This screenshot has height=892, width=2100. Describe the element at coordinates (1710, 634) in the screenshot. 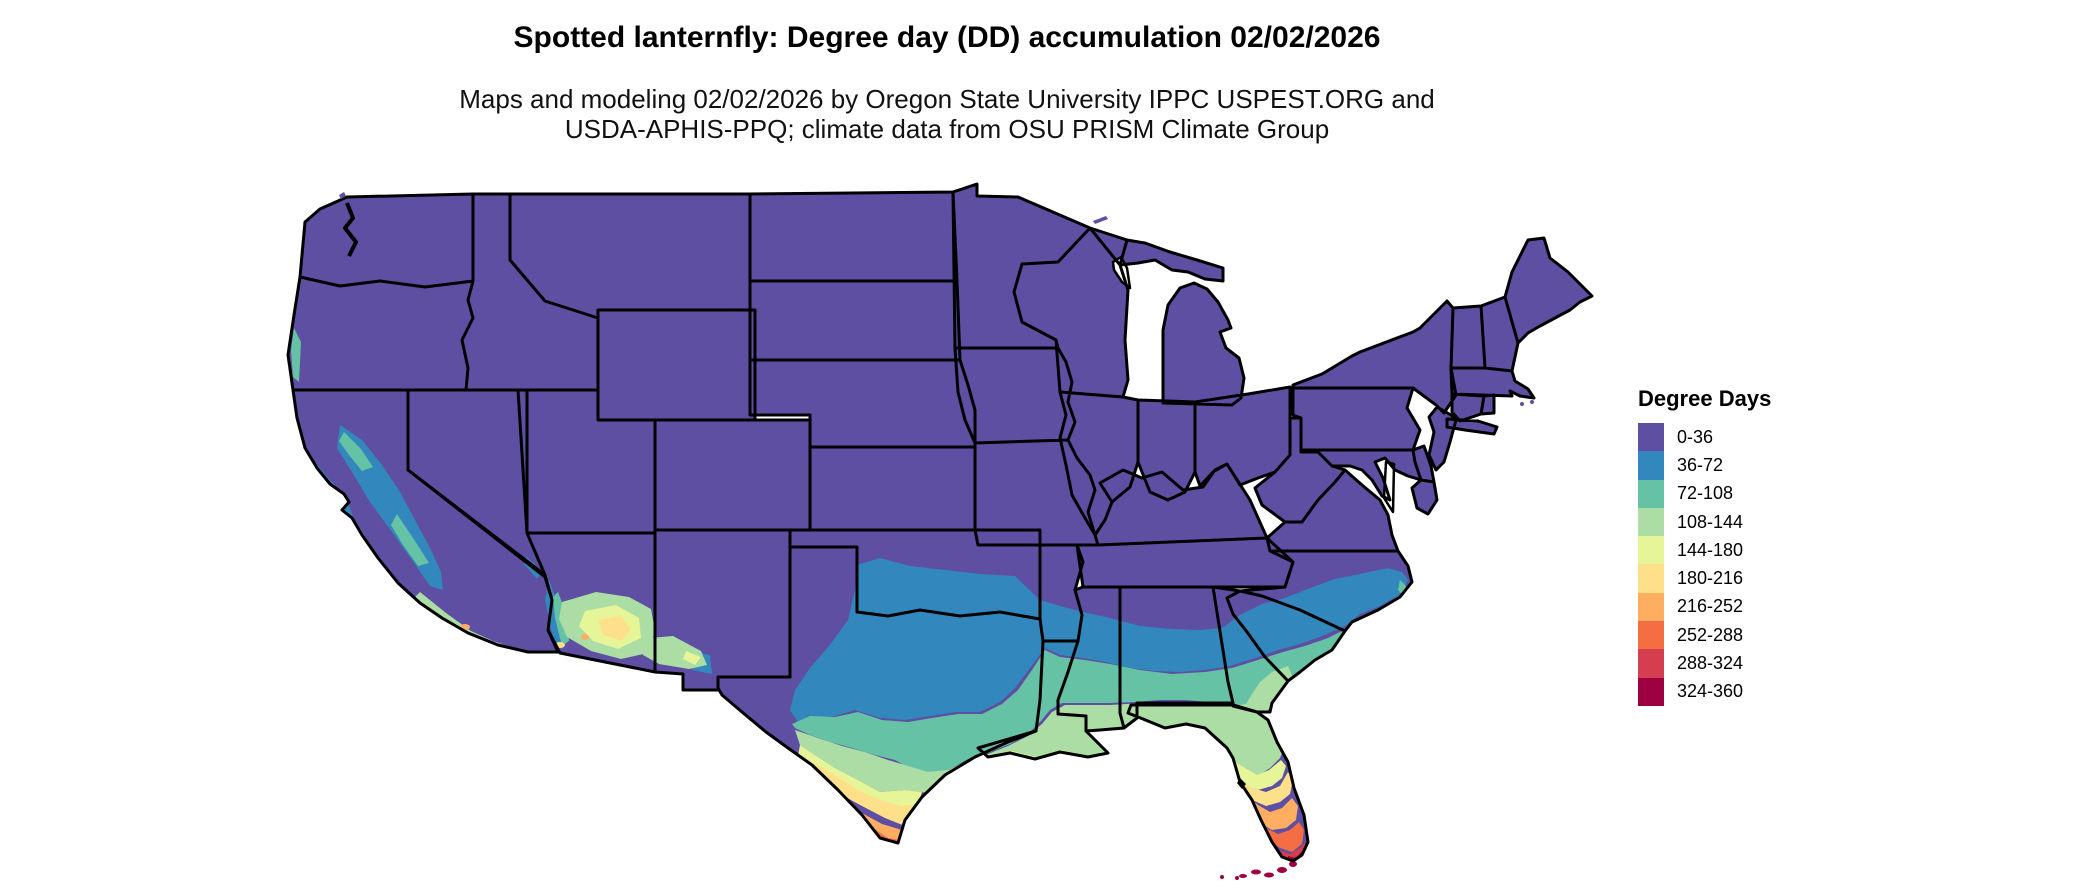

I see `legend-label: 252-288` at that location.